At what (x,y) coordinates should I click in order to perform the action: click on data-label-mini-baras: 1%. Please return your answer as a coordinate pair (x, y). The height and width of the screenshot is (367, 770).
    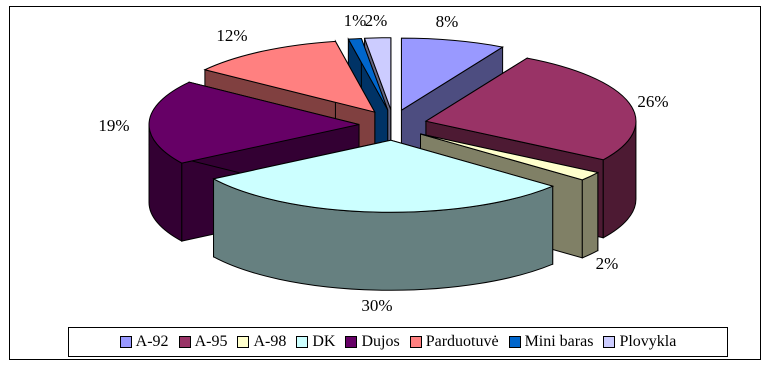
    Looking at the image, I should click on (355, 20).